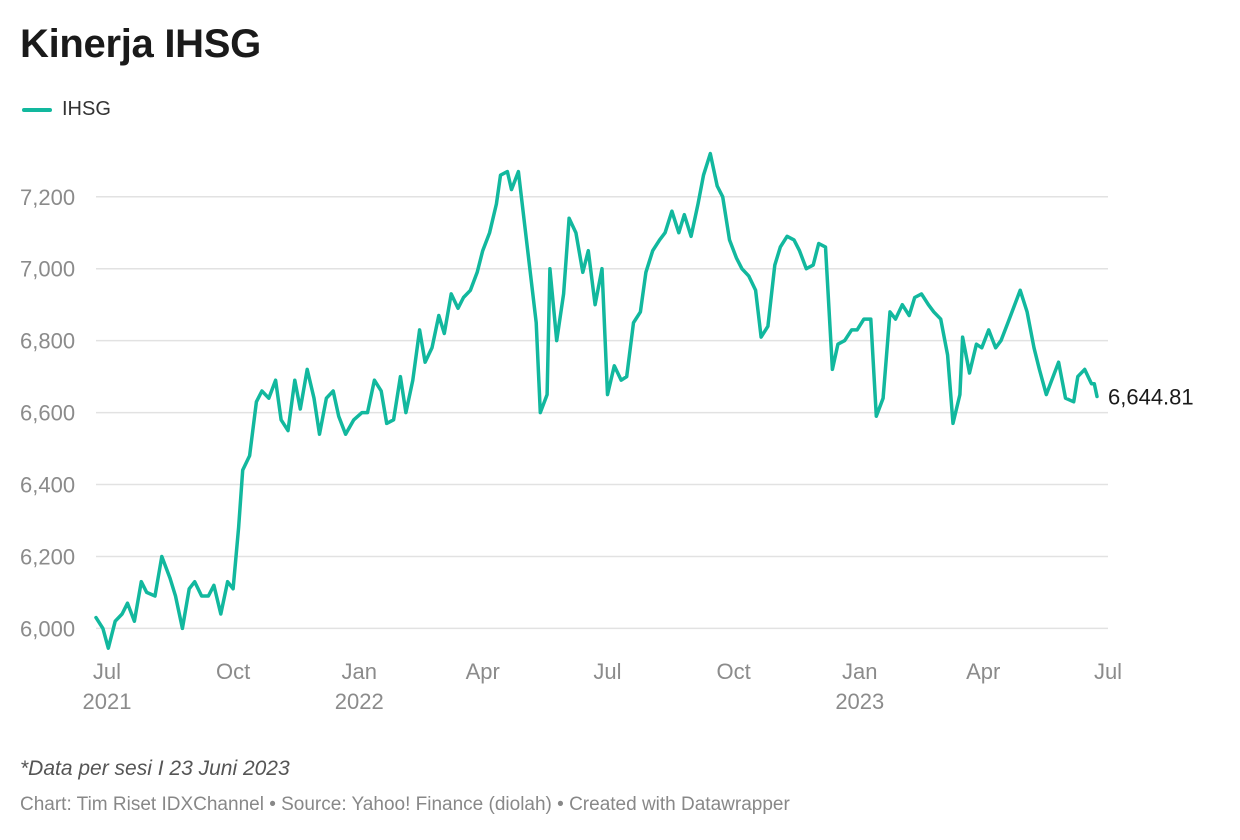 The height and width of the screenshot is (840, 1240). Describe the element at coordinates (86, 109) in the screenshot. I see `legend-label-ihsg: IHSG` at that location.